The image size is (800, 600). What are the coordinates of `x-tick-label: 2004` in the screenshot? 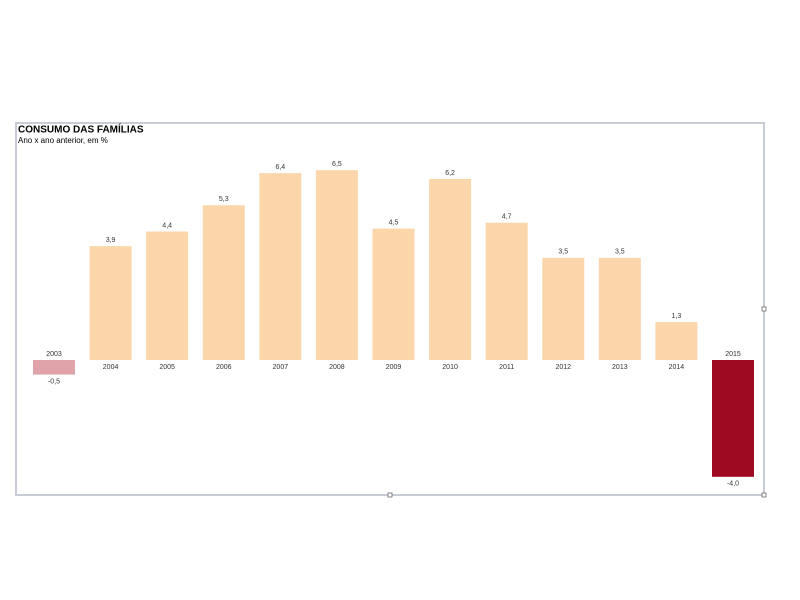 It's located at (111, 367).